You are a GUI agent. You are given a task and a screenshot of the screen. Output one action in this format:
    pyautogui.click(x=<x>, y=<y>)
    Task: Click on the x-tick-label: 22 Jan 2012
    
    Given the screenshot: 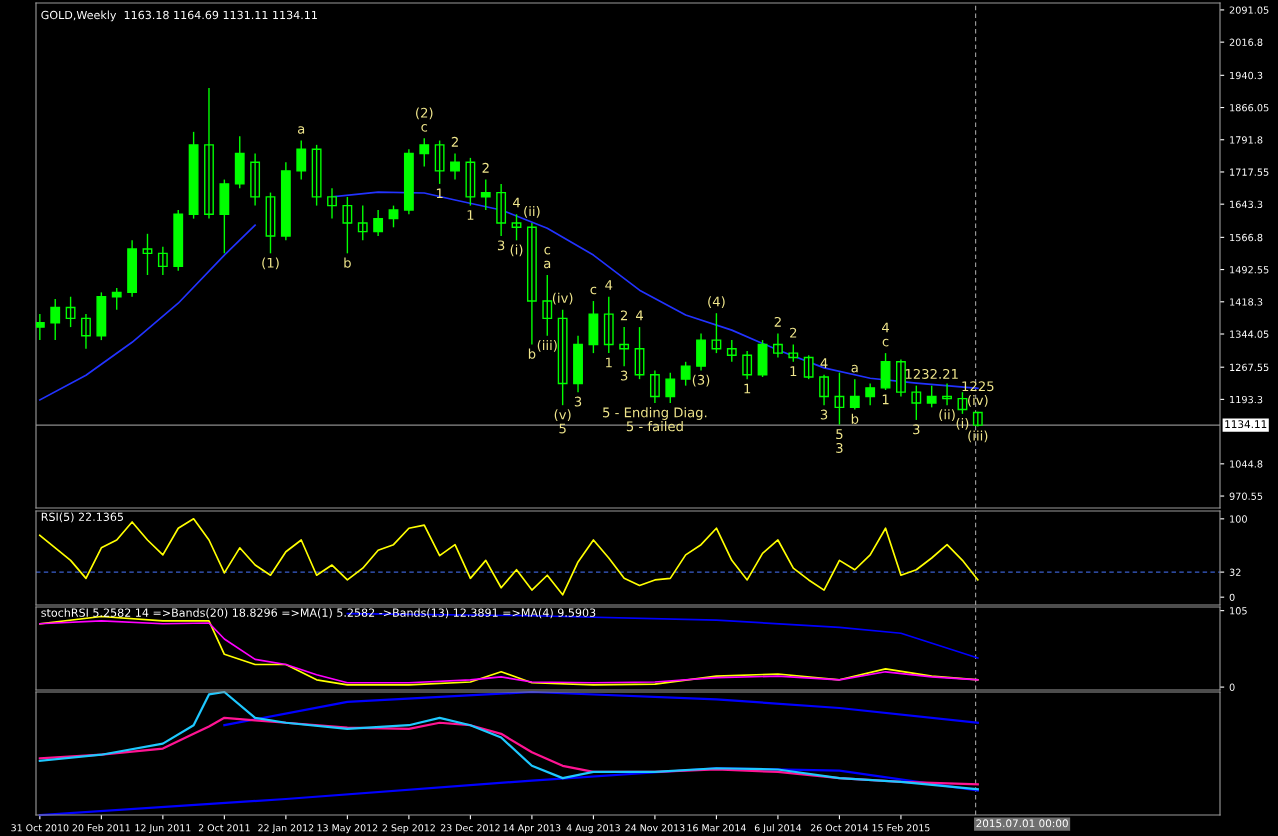 What is the action you would take?
    pyautogui.click(x=286, y=829)
    